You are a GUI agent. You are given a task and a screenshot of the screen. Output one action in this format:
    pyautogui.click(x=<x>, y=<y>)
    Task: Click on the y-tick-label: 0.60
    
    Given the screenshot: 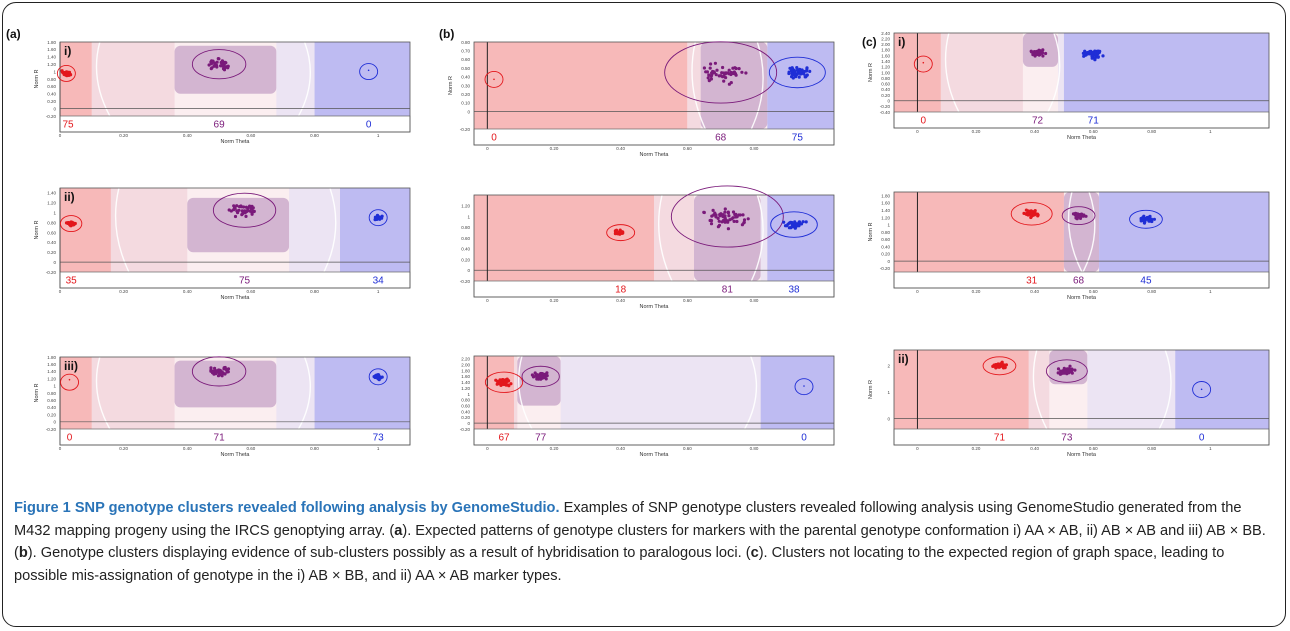 What is the action you would take?
    pyautogui.click(x=885, y=84)
    